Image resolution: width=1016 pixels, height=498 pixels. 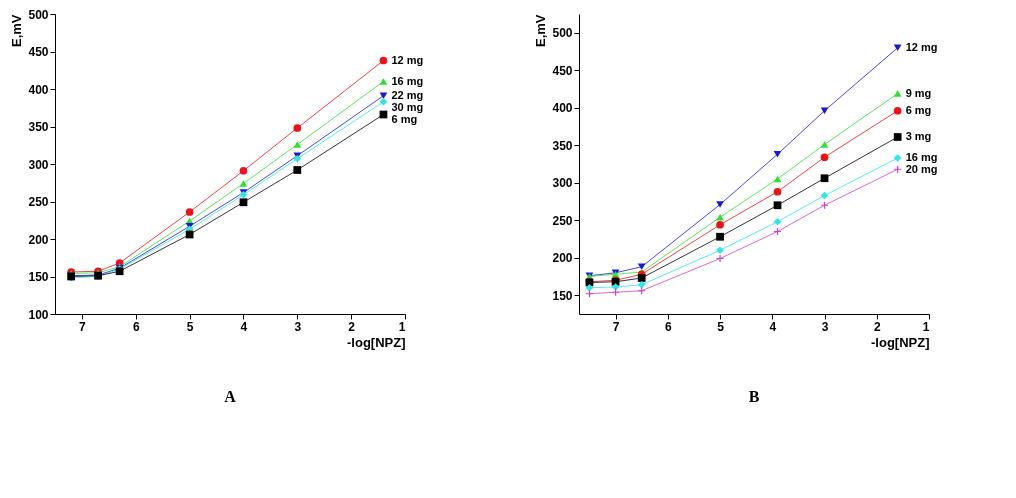 I want to click on series-label: 22 mg, so click(x=407, y=94).